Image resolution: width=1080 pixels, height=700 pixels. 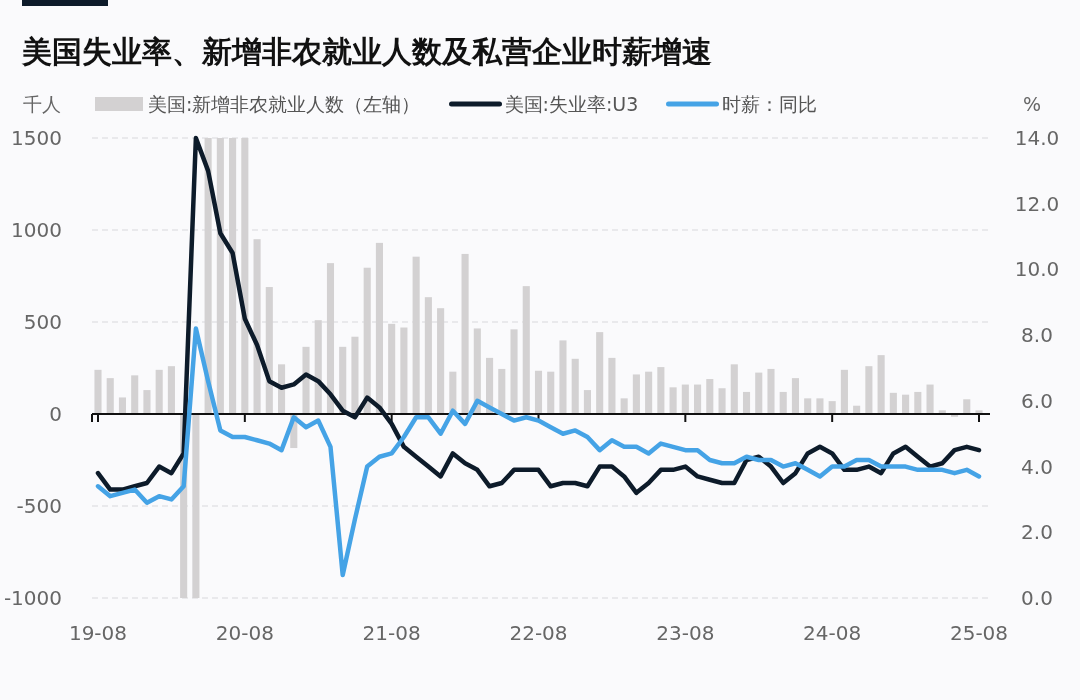 What do you see at coordinates (1037, 269) in the screenshot?
I see `y2-tick-label: 10.0` at bounding box center [1037, 269].